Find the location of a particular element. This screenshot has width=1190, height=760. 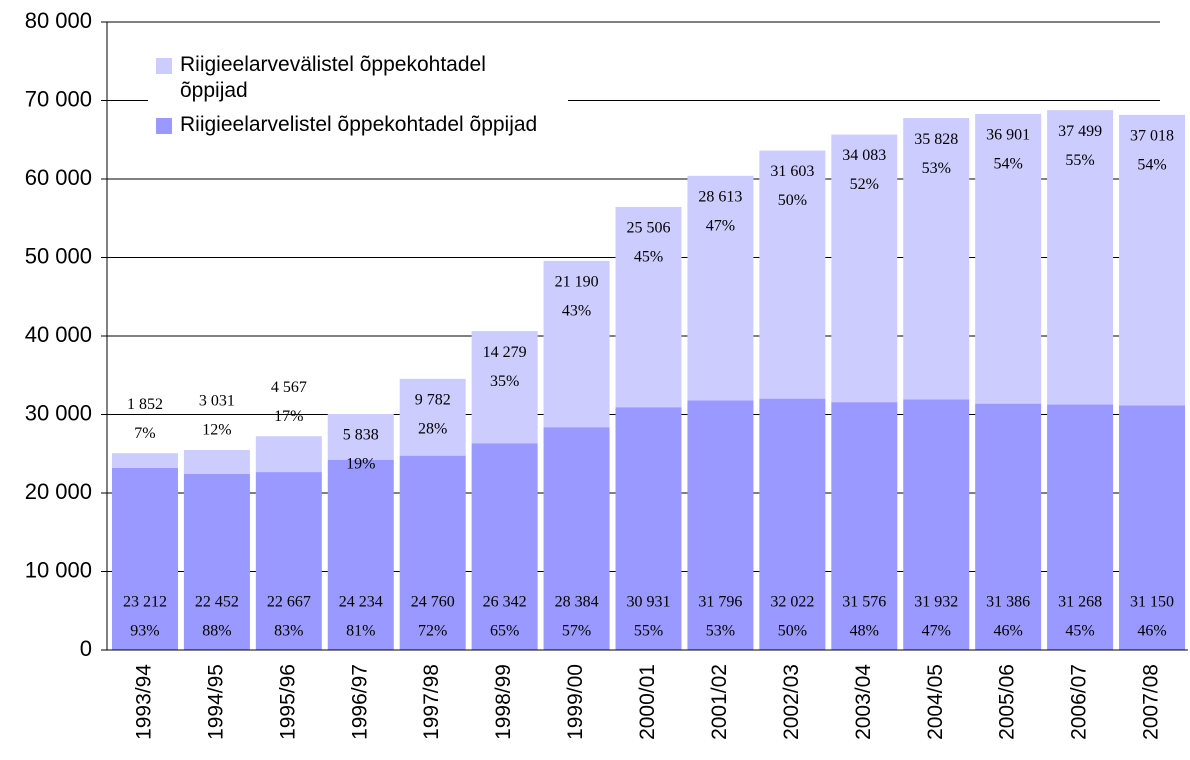

x-tick-label: 1993/94 is located at coordinates (144, 702).